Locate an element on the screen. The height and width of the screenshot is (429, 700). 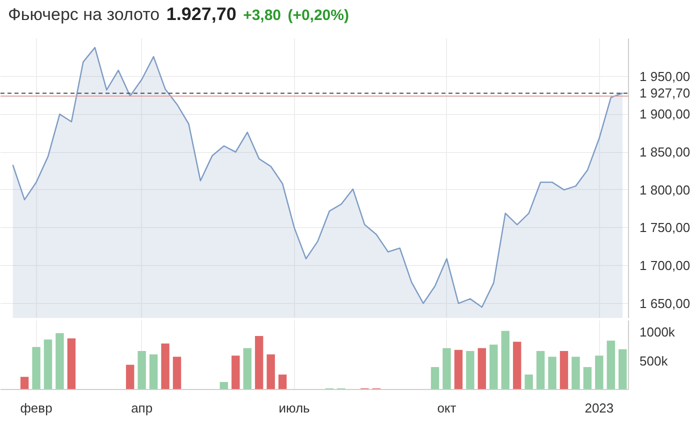
x-tick-label: февр is located at coordinates (36, 408).